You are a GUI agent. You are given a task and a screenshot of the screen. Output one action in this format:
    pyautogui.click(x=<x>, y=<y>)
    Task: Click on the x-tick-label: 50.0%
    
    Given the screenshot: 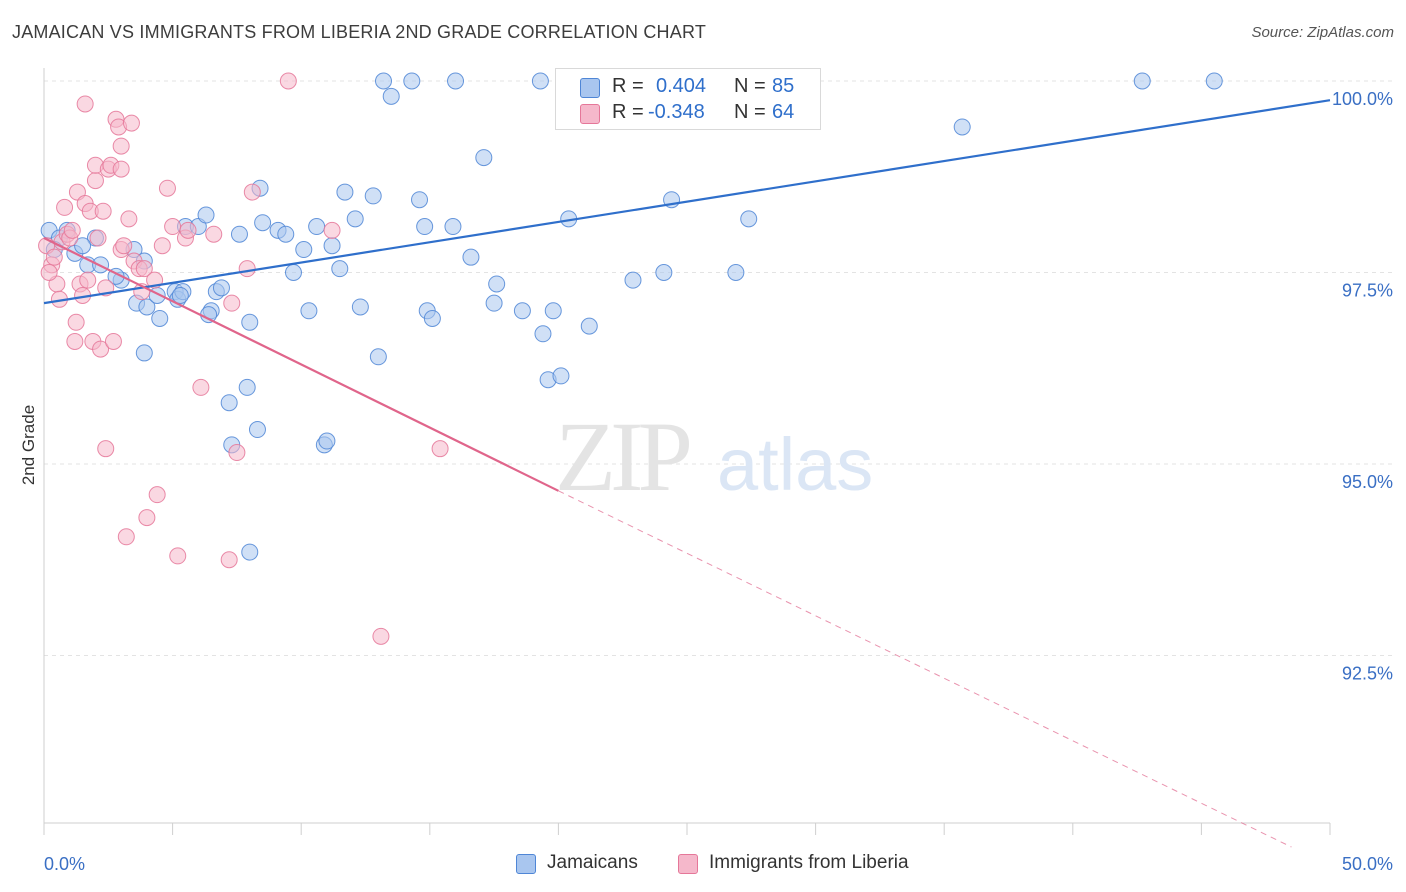 What is the action you would take?
    pyautogui.click(x=1367, y=864)
    